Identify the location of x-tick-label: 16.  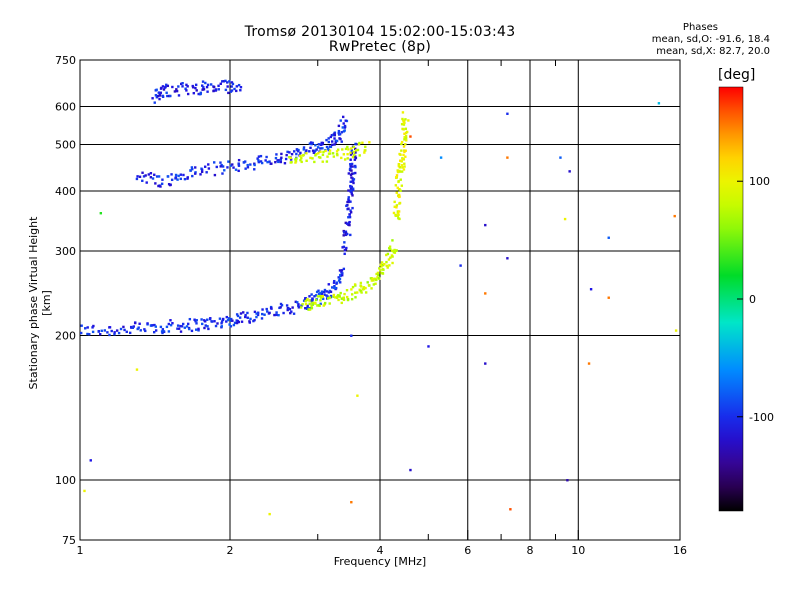
(680, 550).